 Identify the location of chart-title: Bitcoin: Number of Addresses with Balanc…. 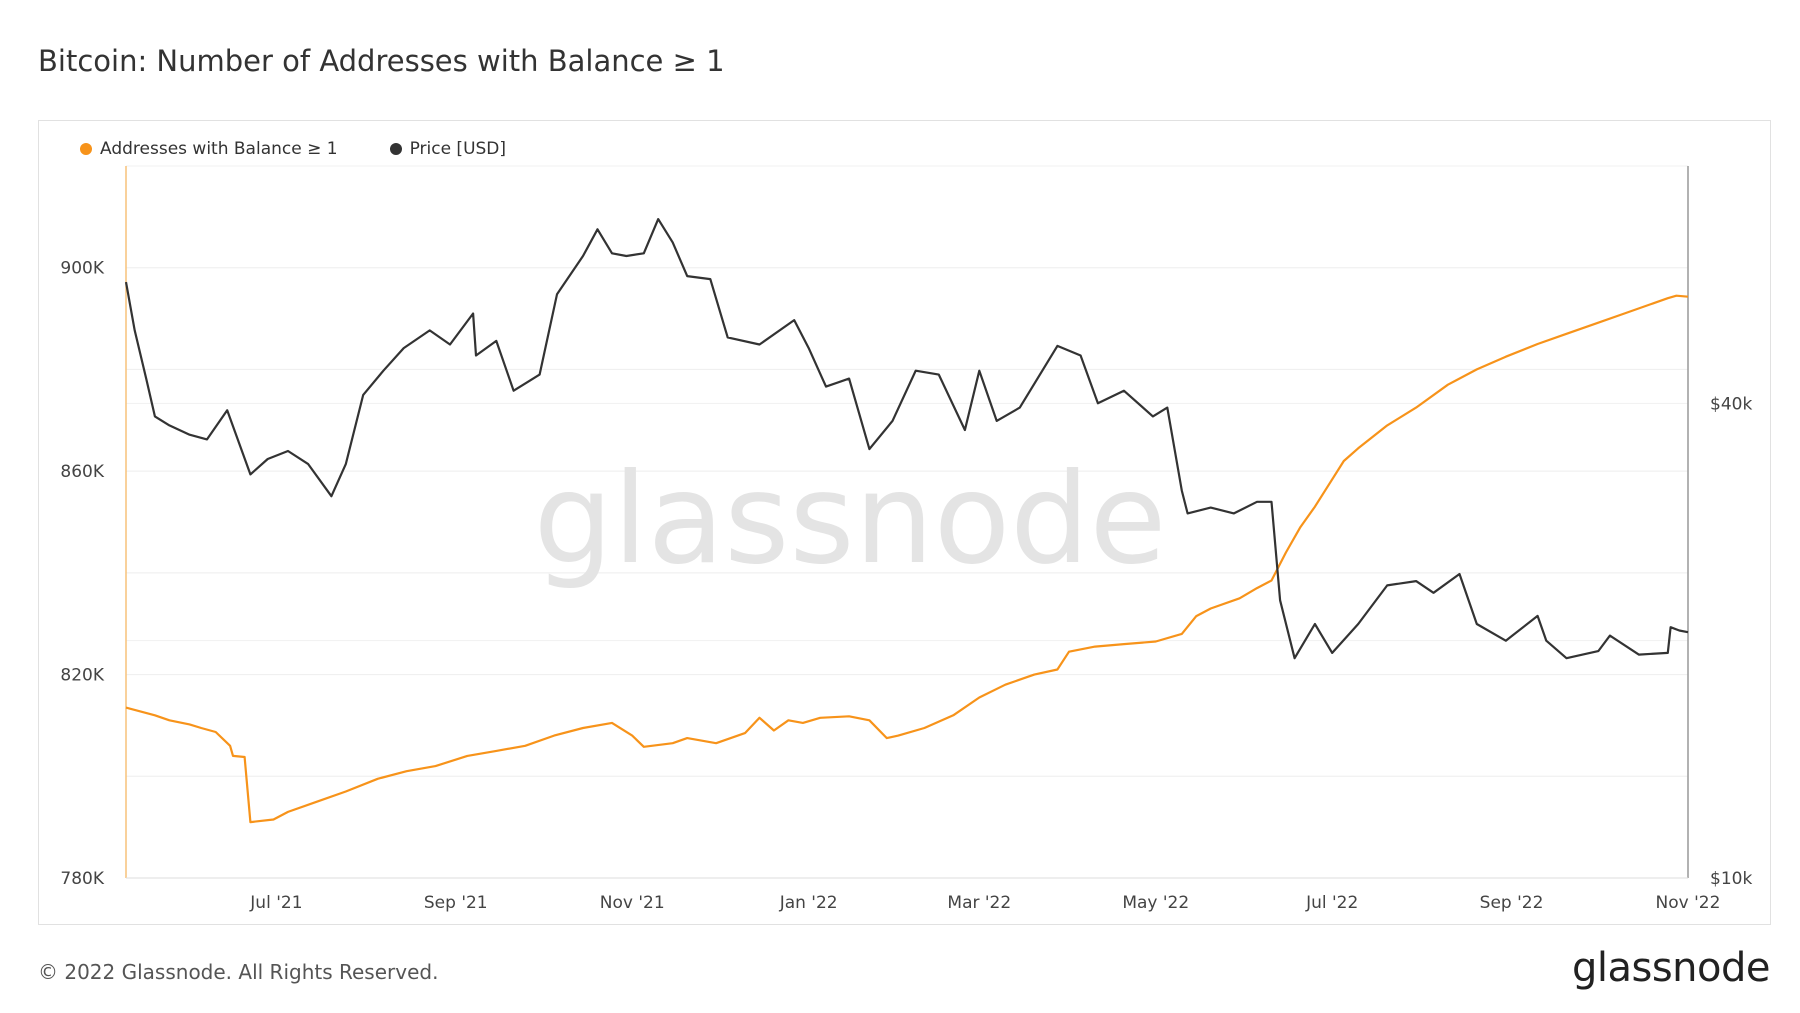
(381, 61).